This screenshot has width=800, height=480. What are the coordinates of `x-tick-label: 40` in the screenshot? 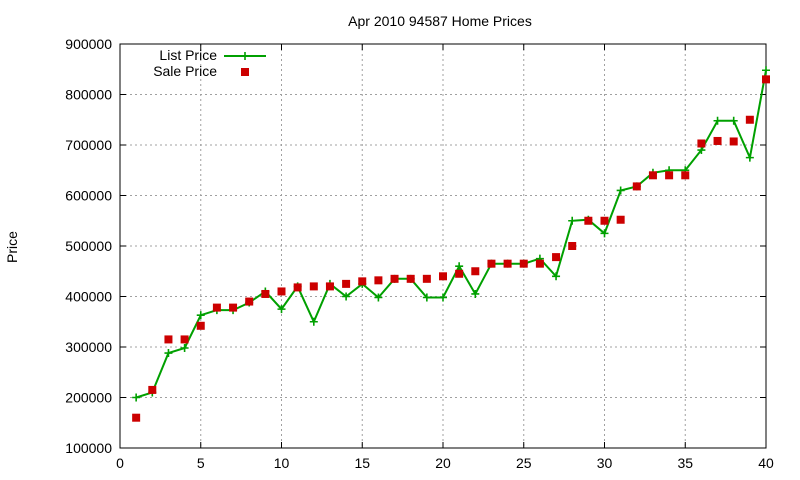 It's located at (766, 463).